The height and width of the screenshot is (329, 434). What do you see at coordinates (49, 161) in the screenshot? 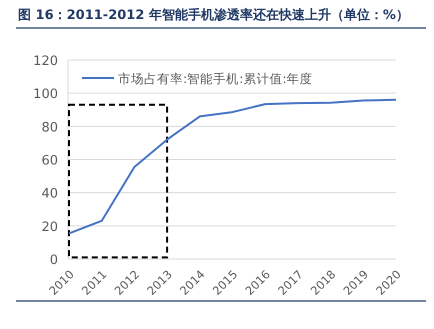
I see `y-tick-label: 60` at bounding box center [49, 161].